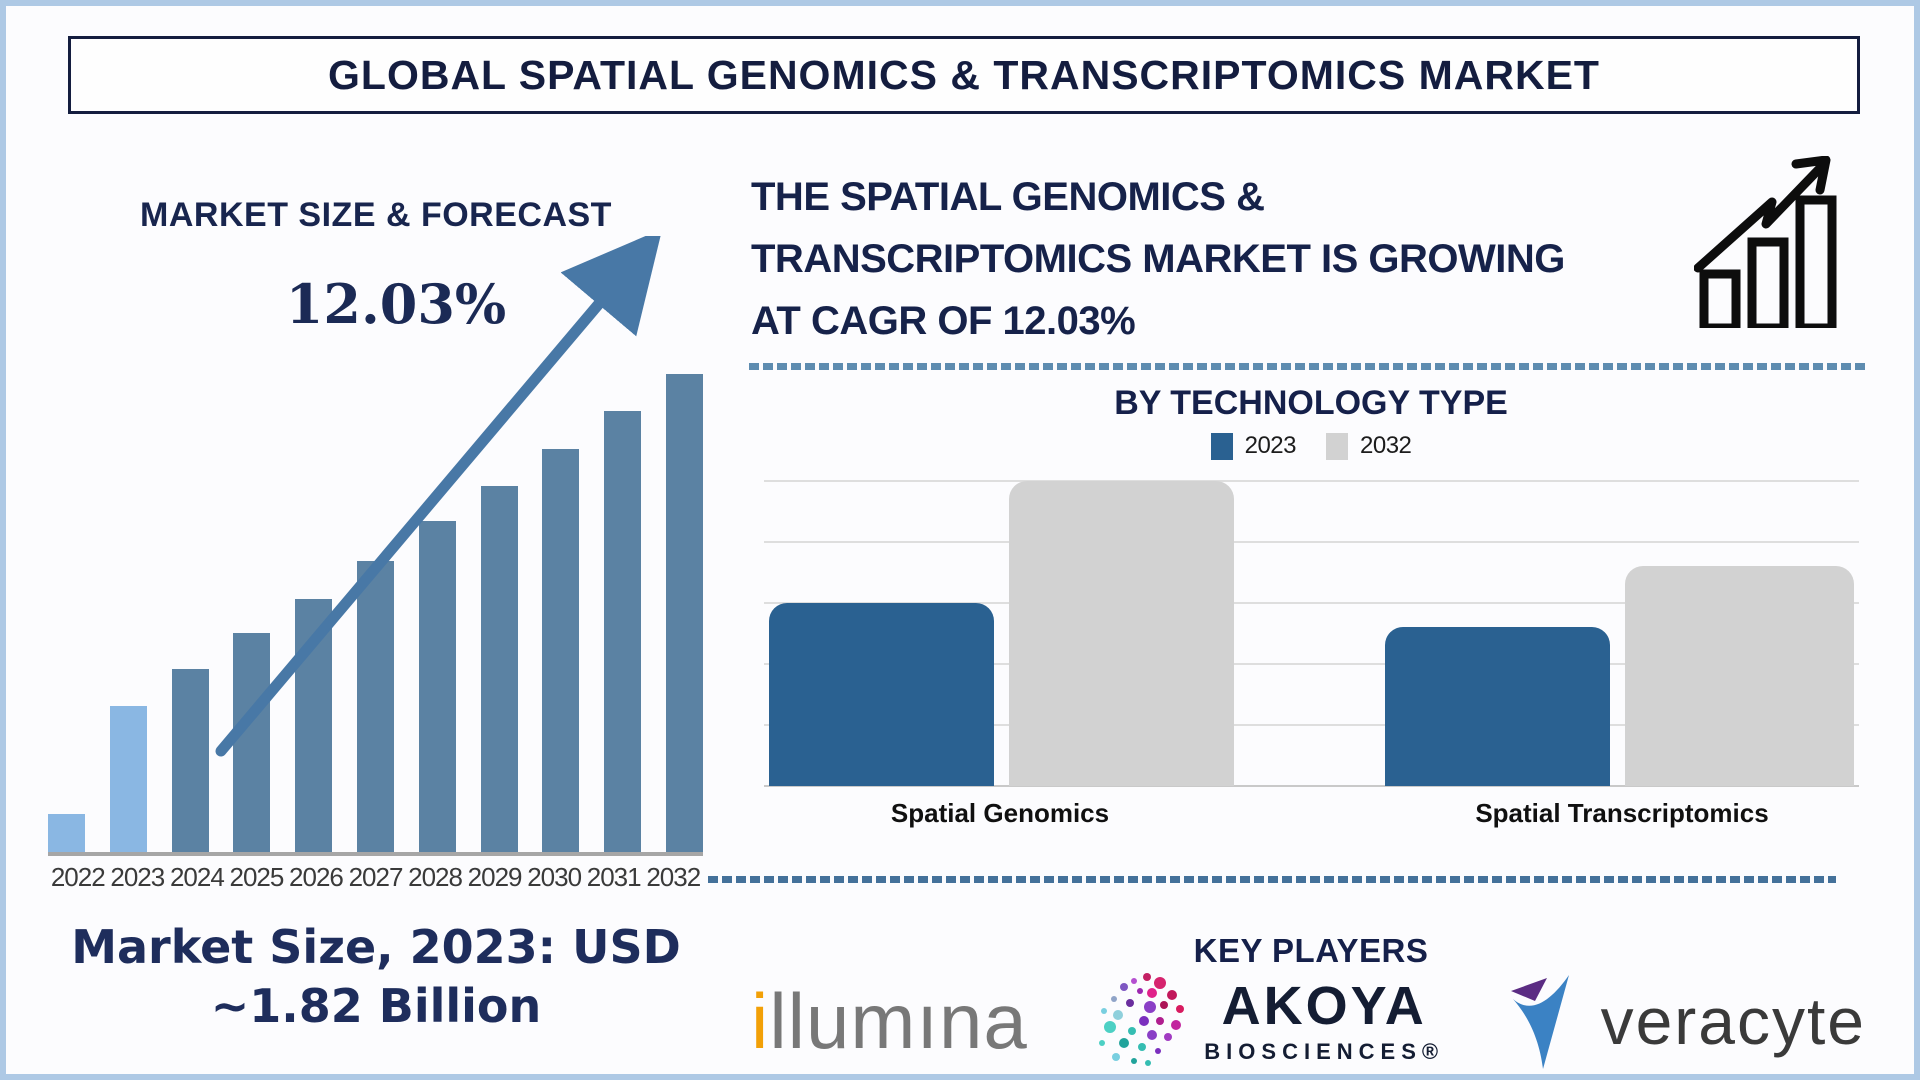  I want to click on dashed-separator-bottom, so click(1272, 879).